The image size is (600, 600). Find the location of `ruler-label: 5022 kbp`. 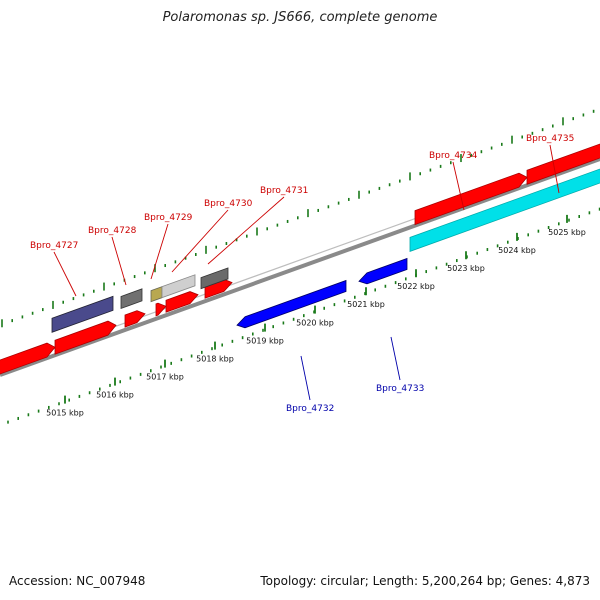

ruler-label: 5022 kbp is located at coordinates (416, 286).